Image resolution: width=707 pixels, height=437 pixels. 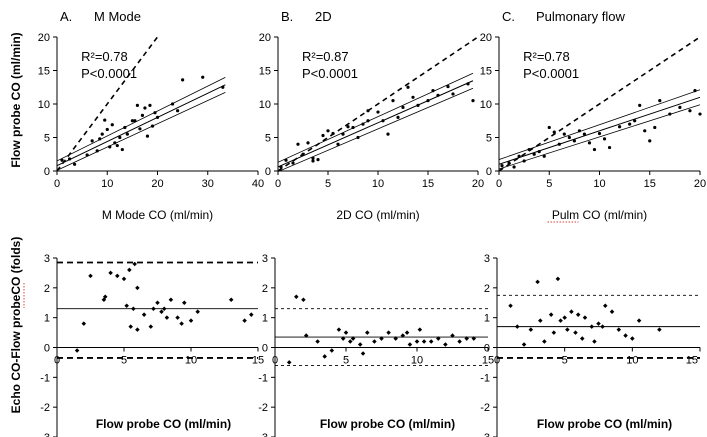 What do you see at coordinates (580, 16) in the screenshot?
I see `panel-title: Pulmonary flow` at bounding box center [580, 16].